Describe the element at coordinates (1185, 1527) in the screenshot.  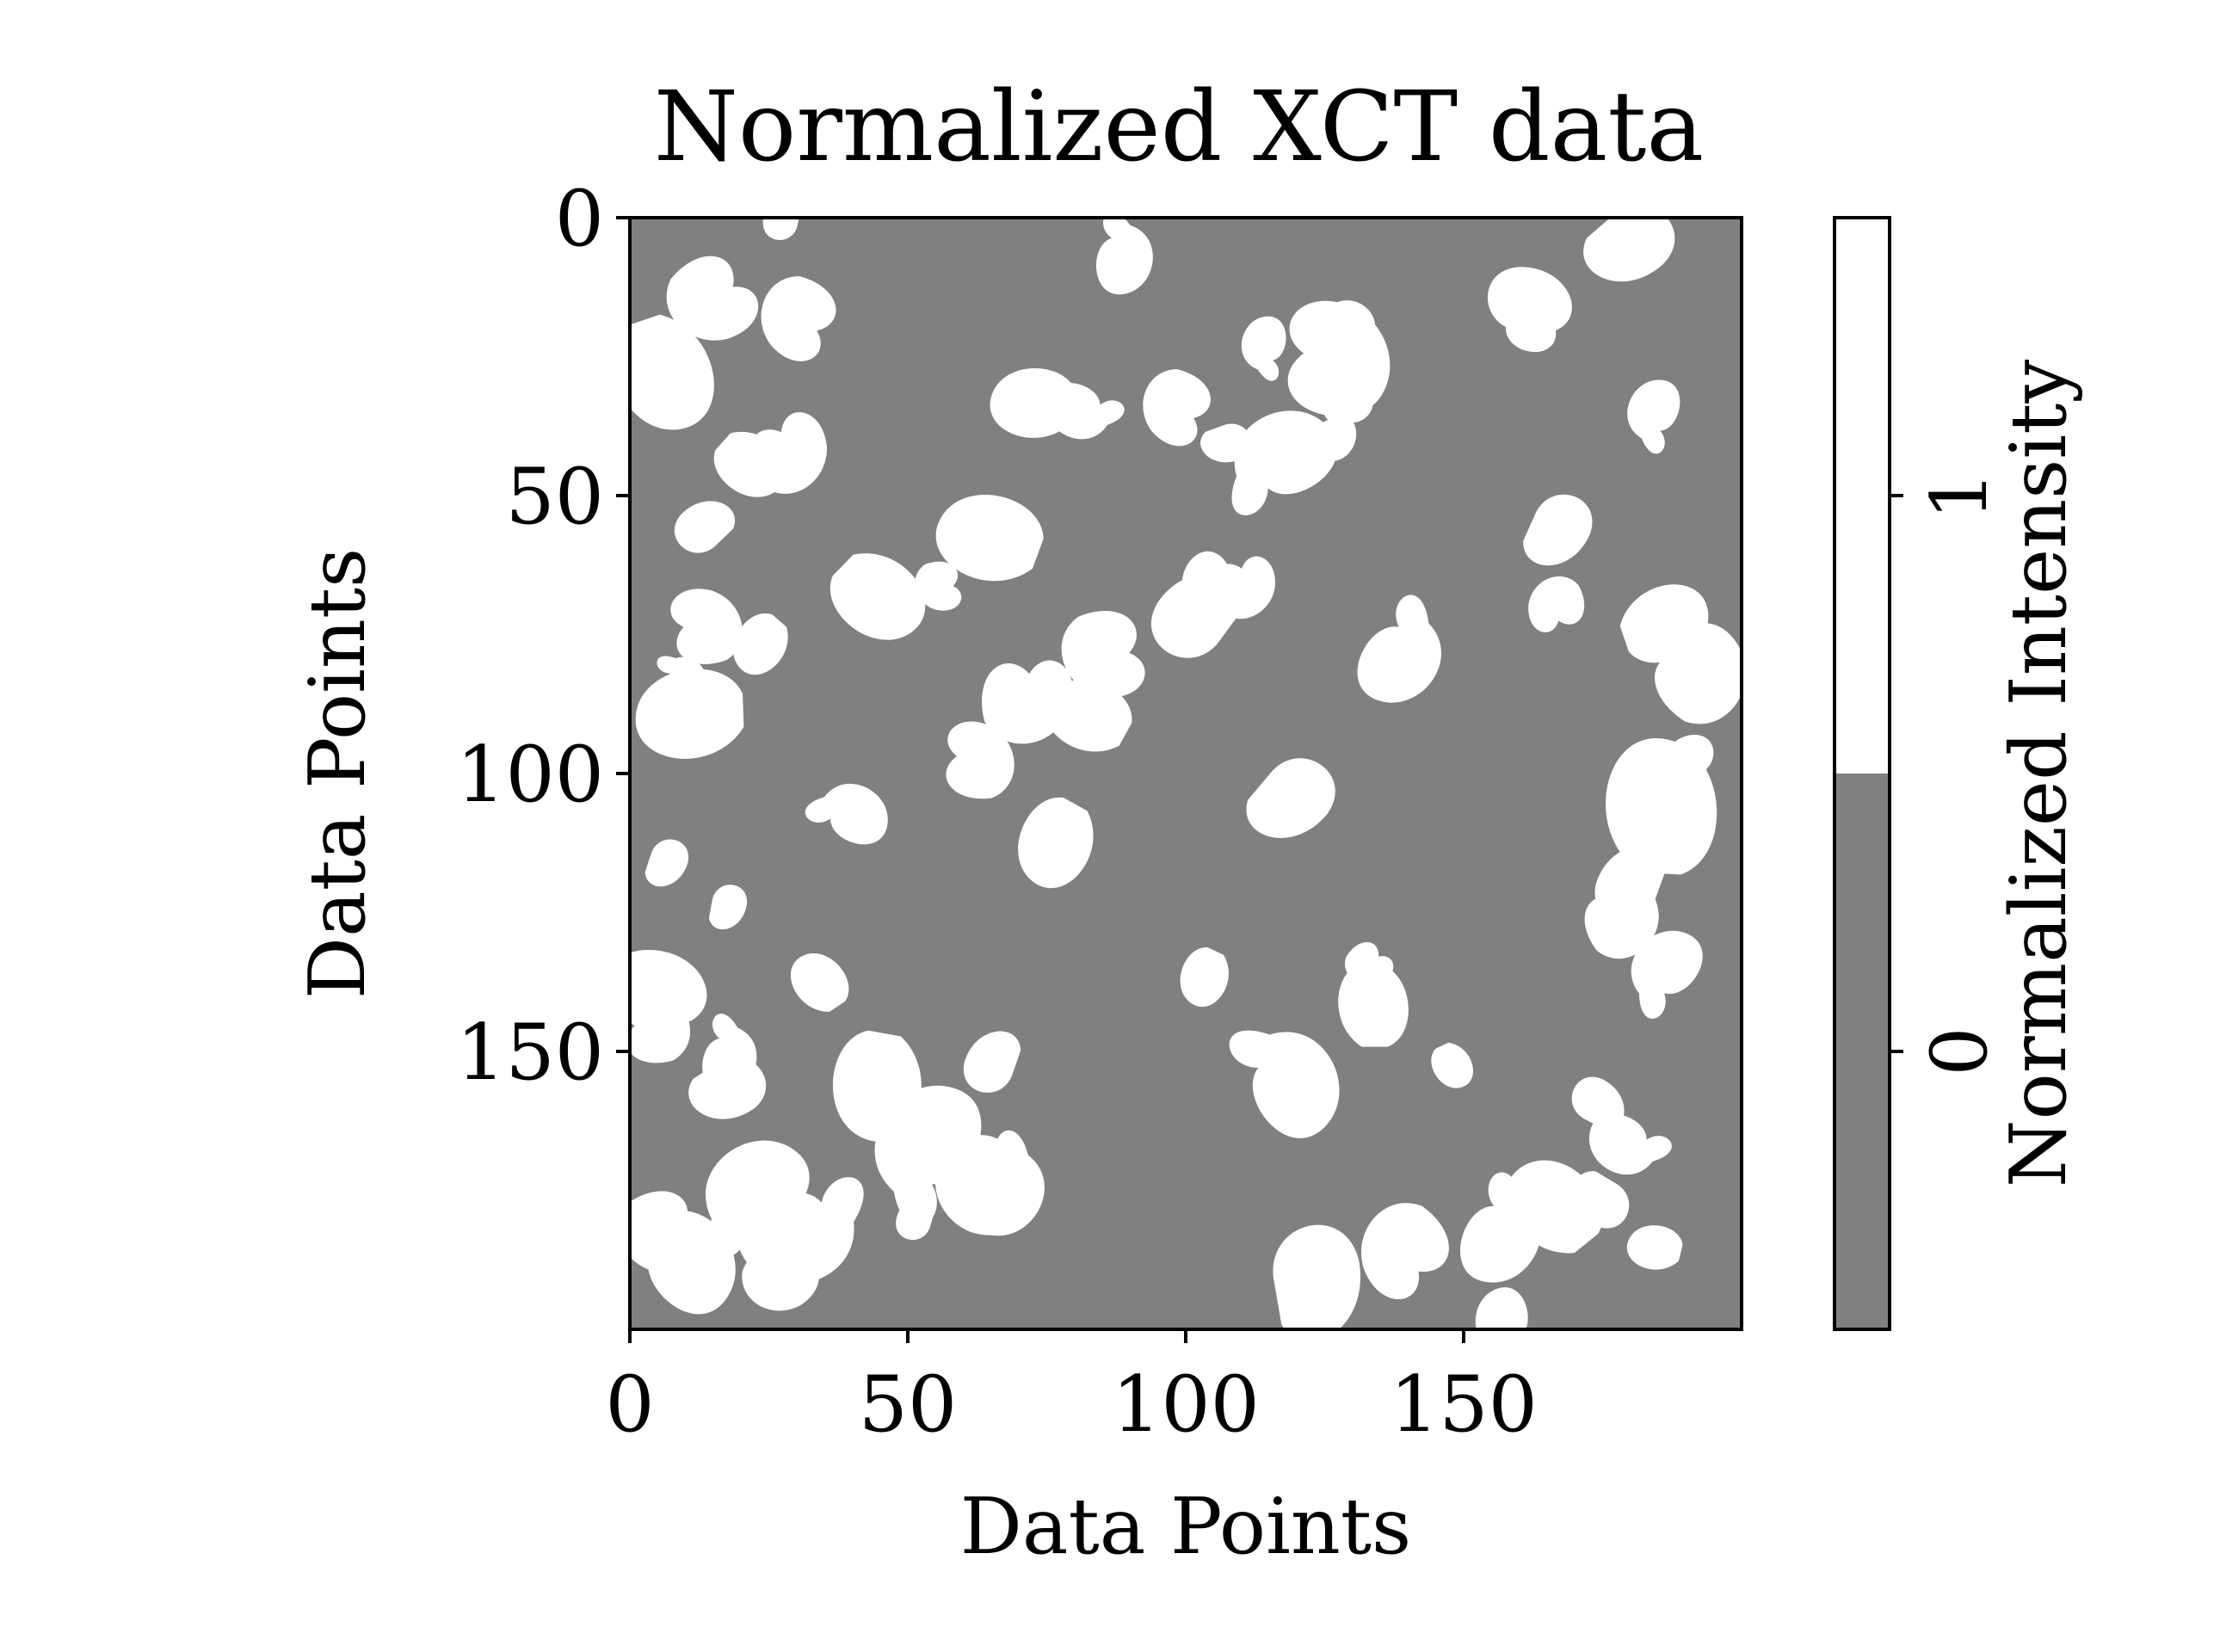
I see `x-axis-label: Data Points` at that location.